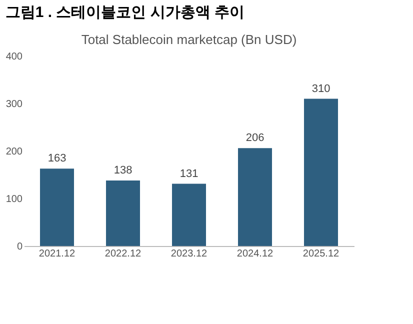 Image resolution: width=413 pixels, height=324 pixels. Describe the element at coordinates (321, 88) in the screenshot. I see `data-label: 310` at that location.